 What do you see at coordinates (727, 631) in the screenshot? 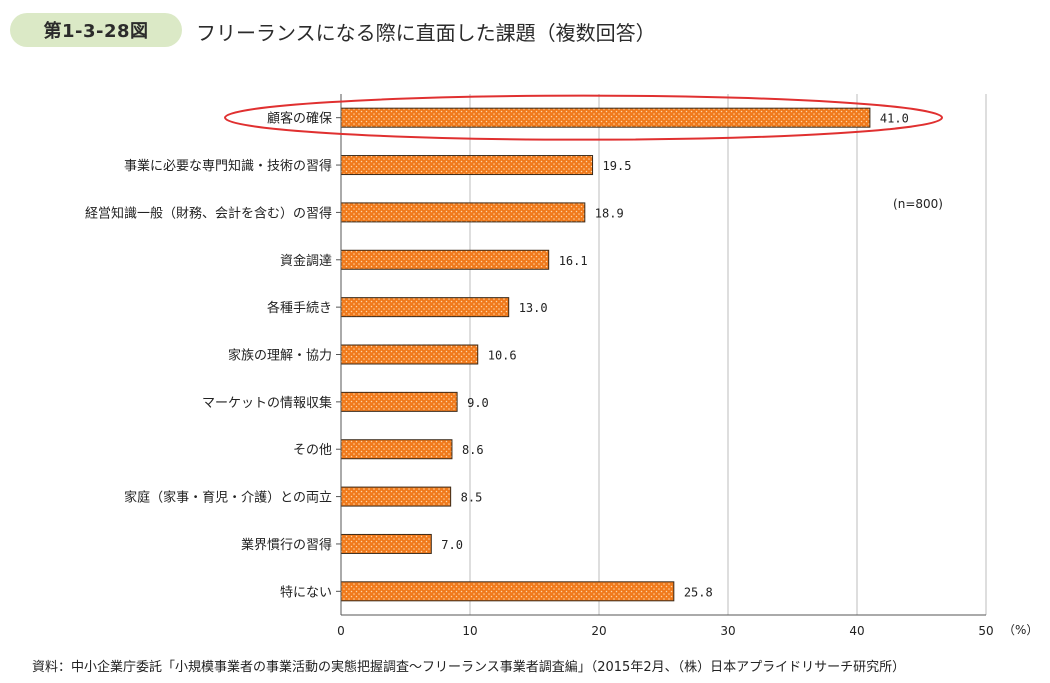
I see `x-tick-label: 30` at bounding box center [727, 631].